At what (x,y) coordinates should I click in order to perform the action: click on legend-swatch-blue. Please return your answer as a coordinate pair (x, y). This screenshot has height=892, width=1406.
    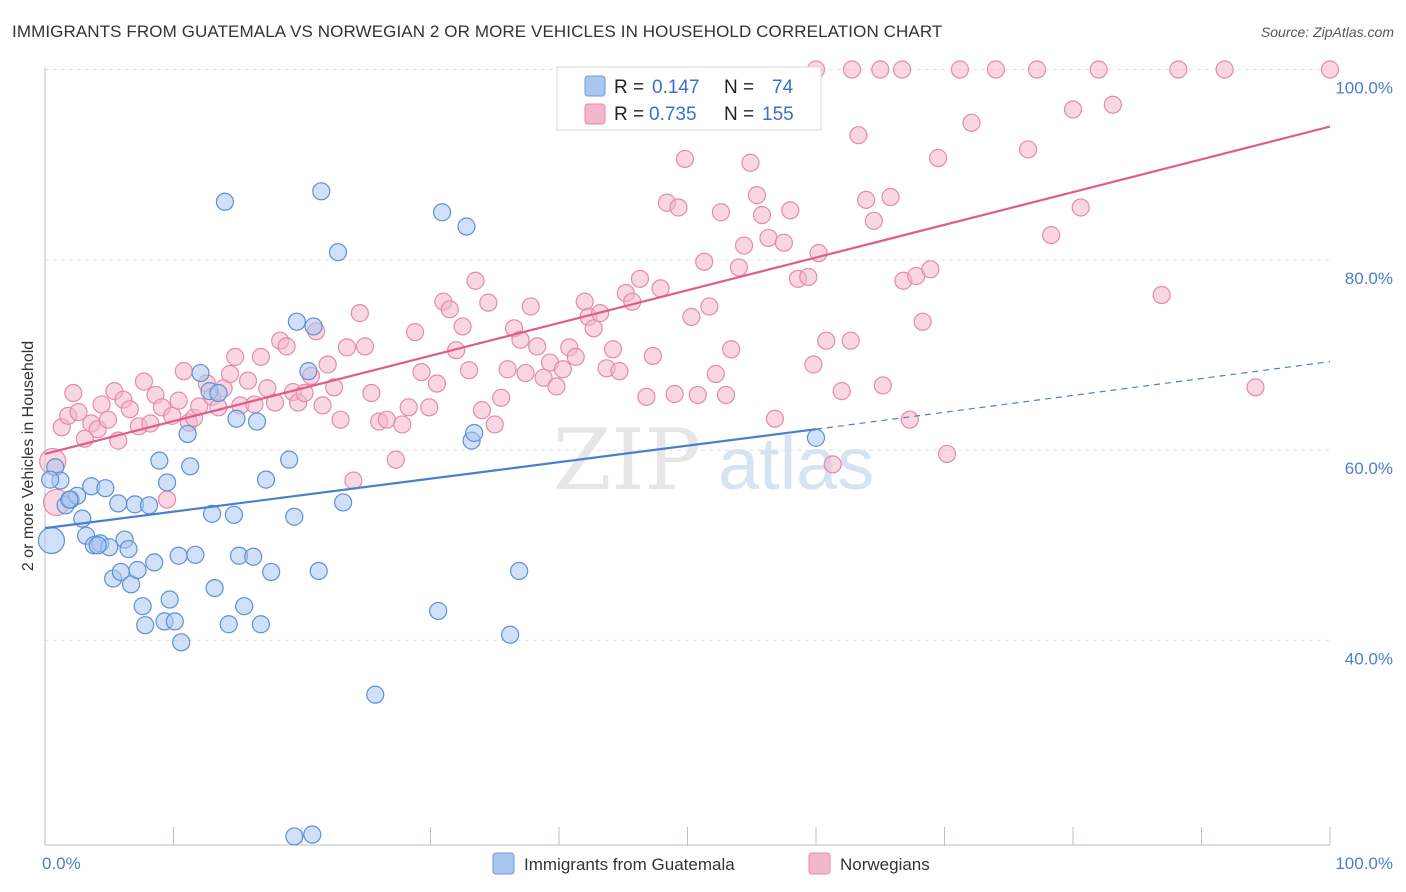
    Looking at the image, I should click on (595, 86).